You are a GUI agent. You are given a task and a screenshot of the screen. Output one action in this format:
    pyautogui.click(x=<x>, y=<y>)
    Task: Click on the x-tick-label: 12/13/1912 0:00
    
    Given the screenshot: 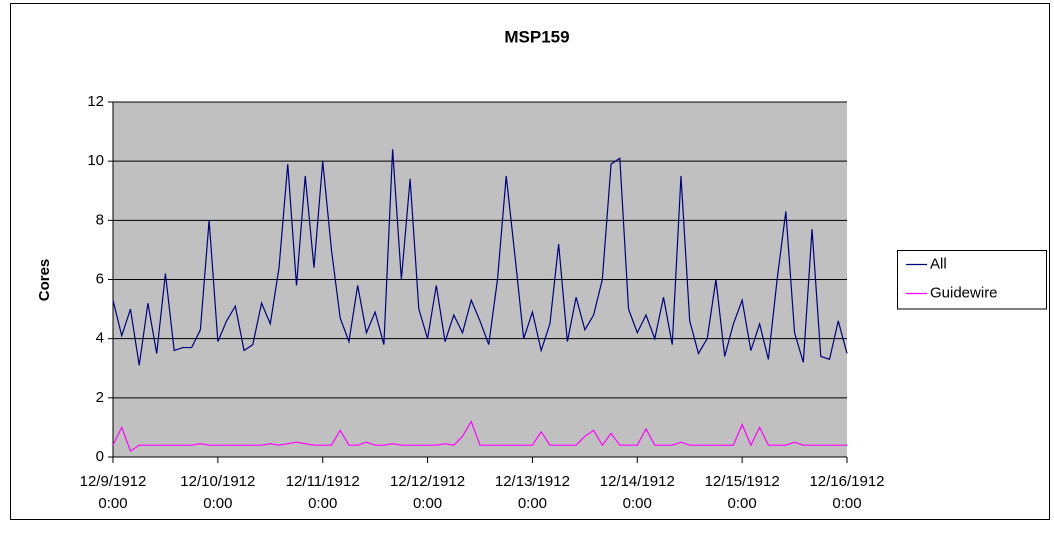 What is the action you would take?
    pyautogui.click(x=532, y=492)
    